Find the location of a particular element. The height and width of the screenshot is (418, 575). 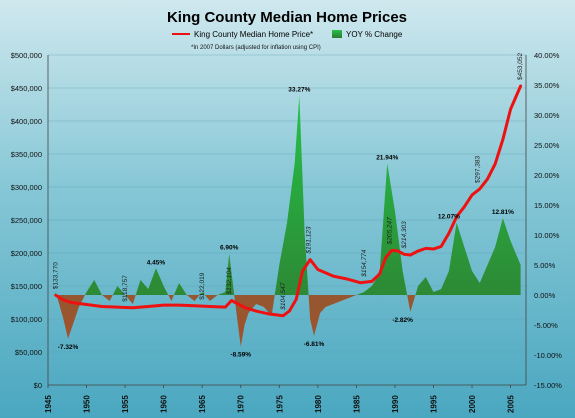

x-tick-label: 1960 is located at coordinates (164, 404).